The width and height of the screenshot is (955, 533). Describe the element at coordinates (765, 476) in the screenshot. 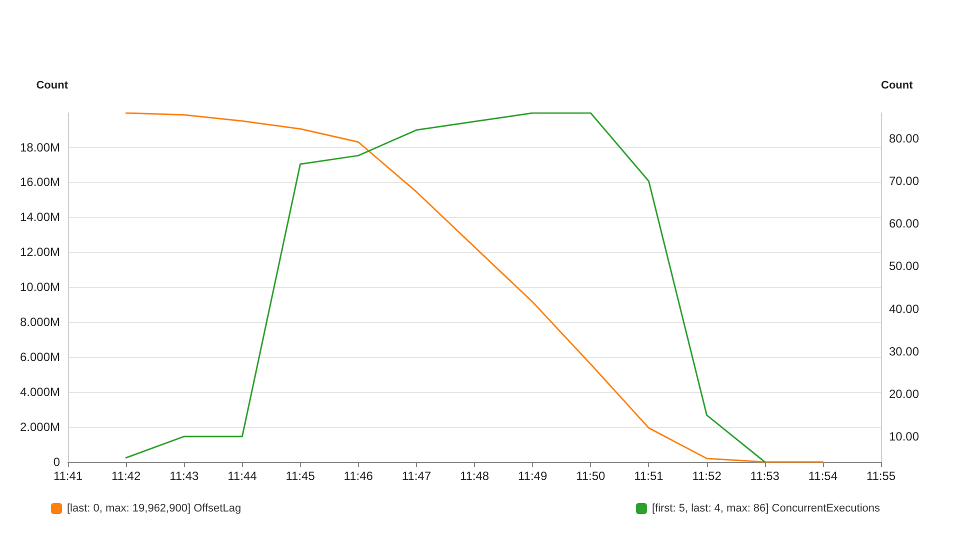

I see `x-tick-label: 11:53` at that location.